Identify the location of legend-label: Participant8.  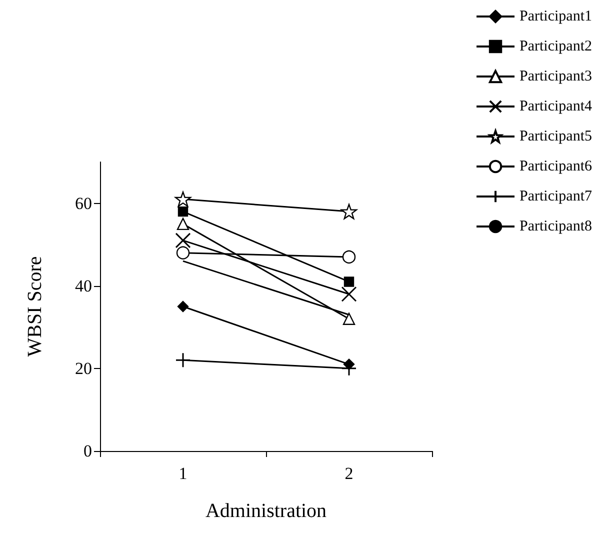
(556, 226).